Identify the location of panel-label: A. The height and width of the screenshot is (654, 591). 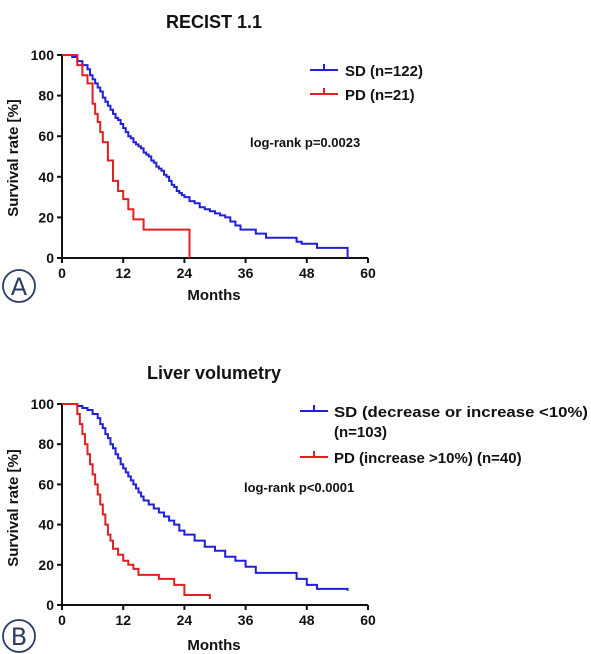
(19, 287).